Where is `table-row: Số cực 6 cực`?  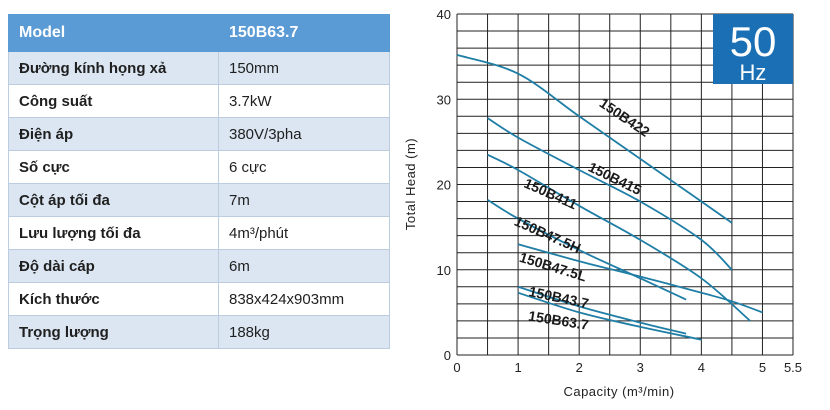 table-row: Số cực 6 cực is located at coordinates (199, 167).